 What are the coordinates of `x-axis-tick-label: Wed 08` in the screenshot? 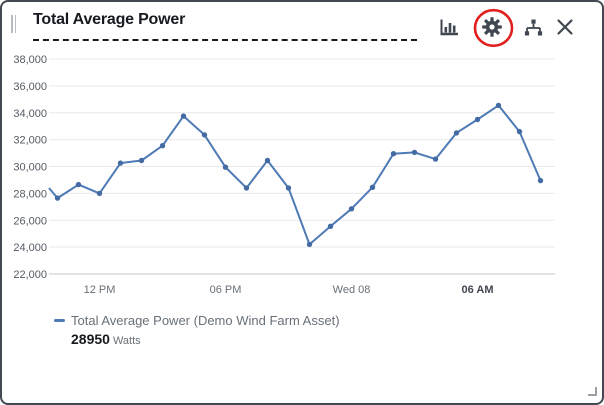 It's located at (352, 290).